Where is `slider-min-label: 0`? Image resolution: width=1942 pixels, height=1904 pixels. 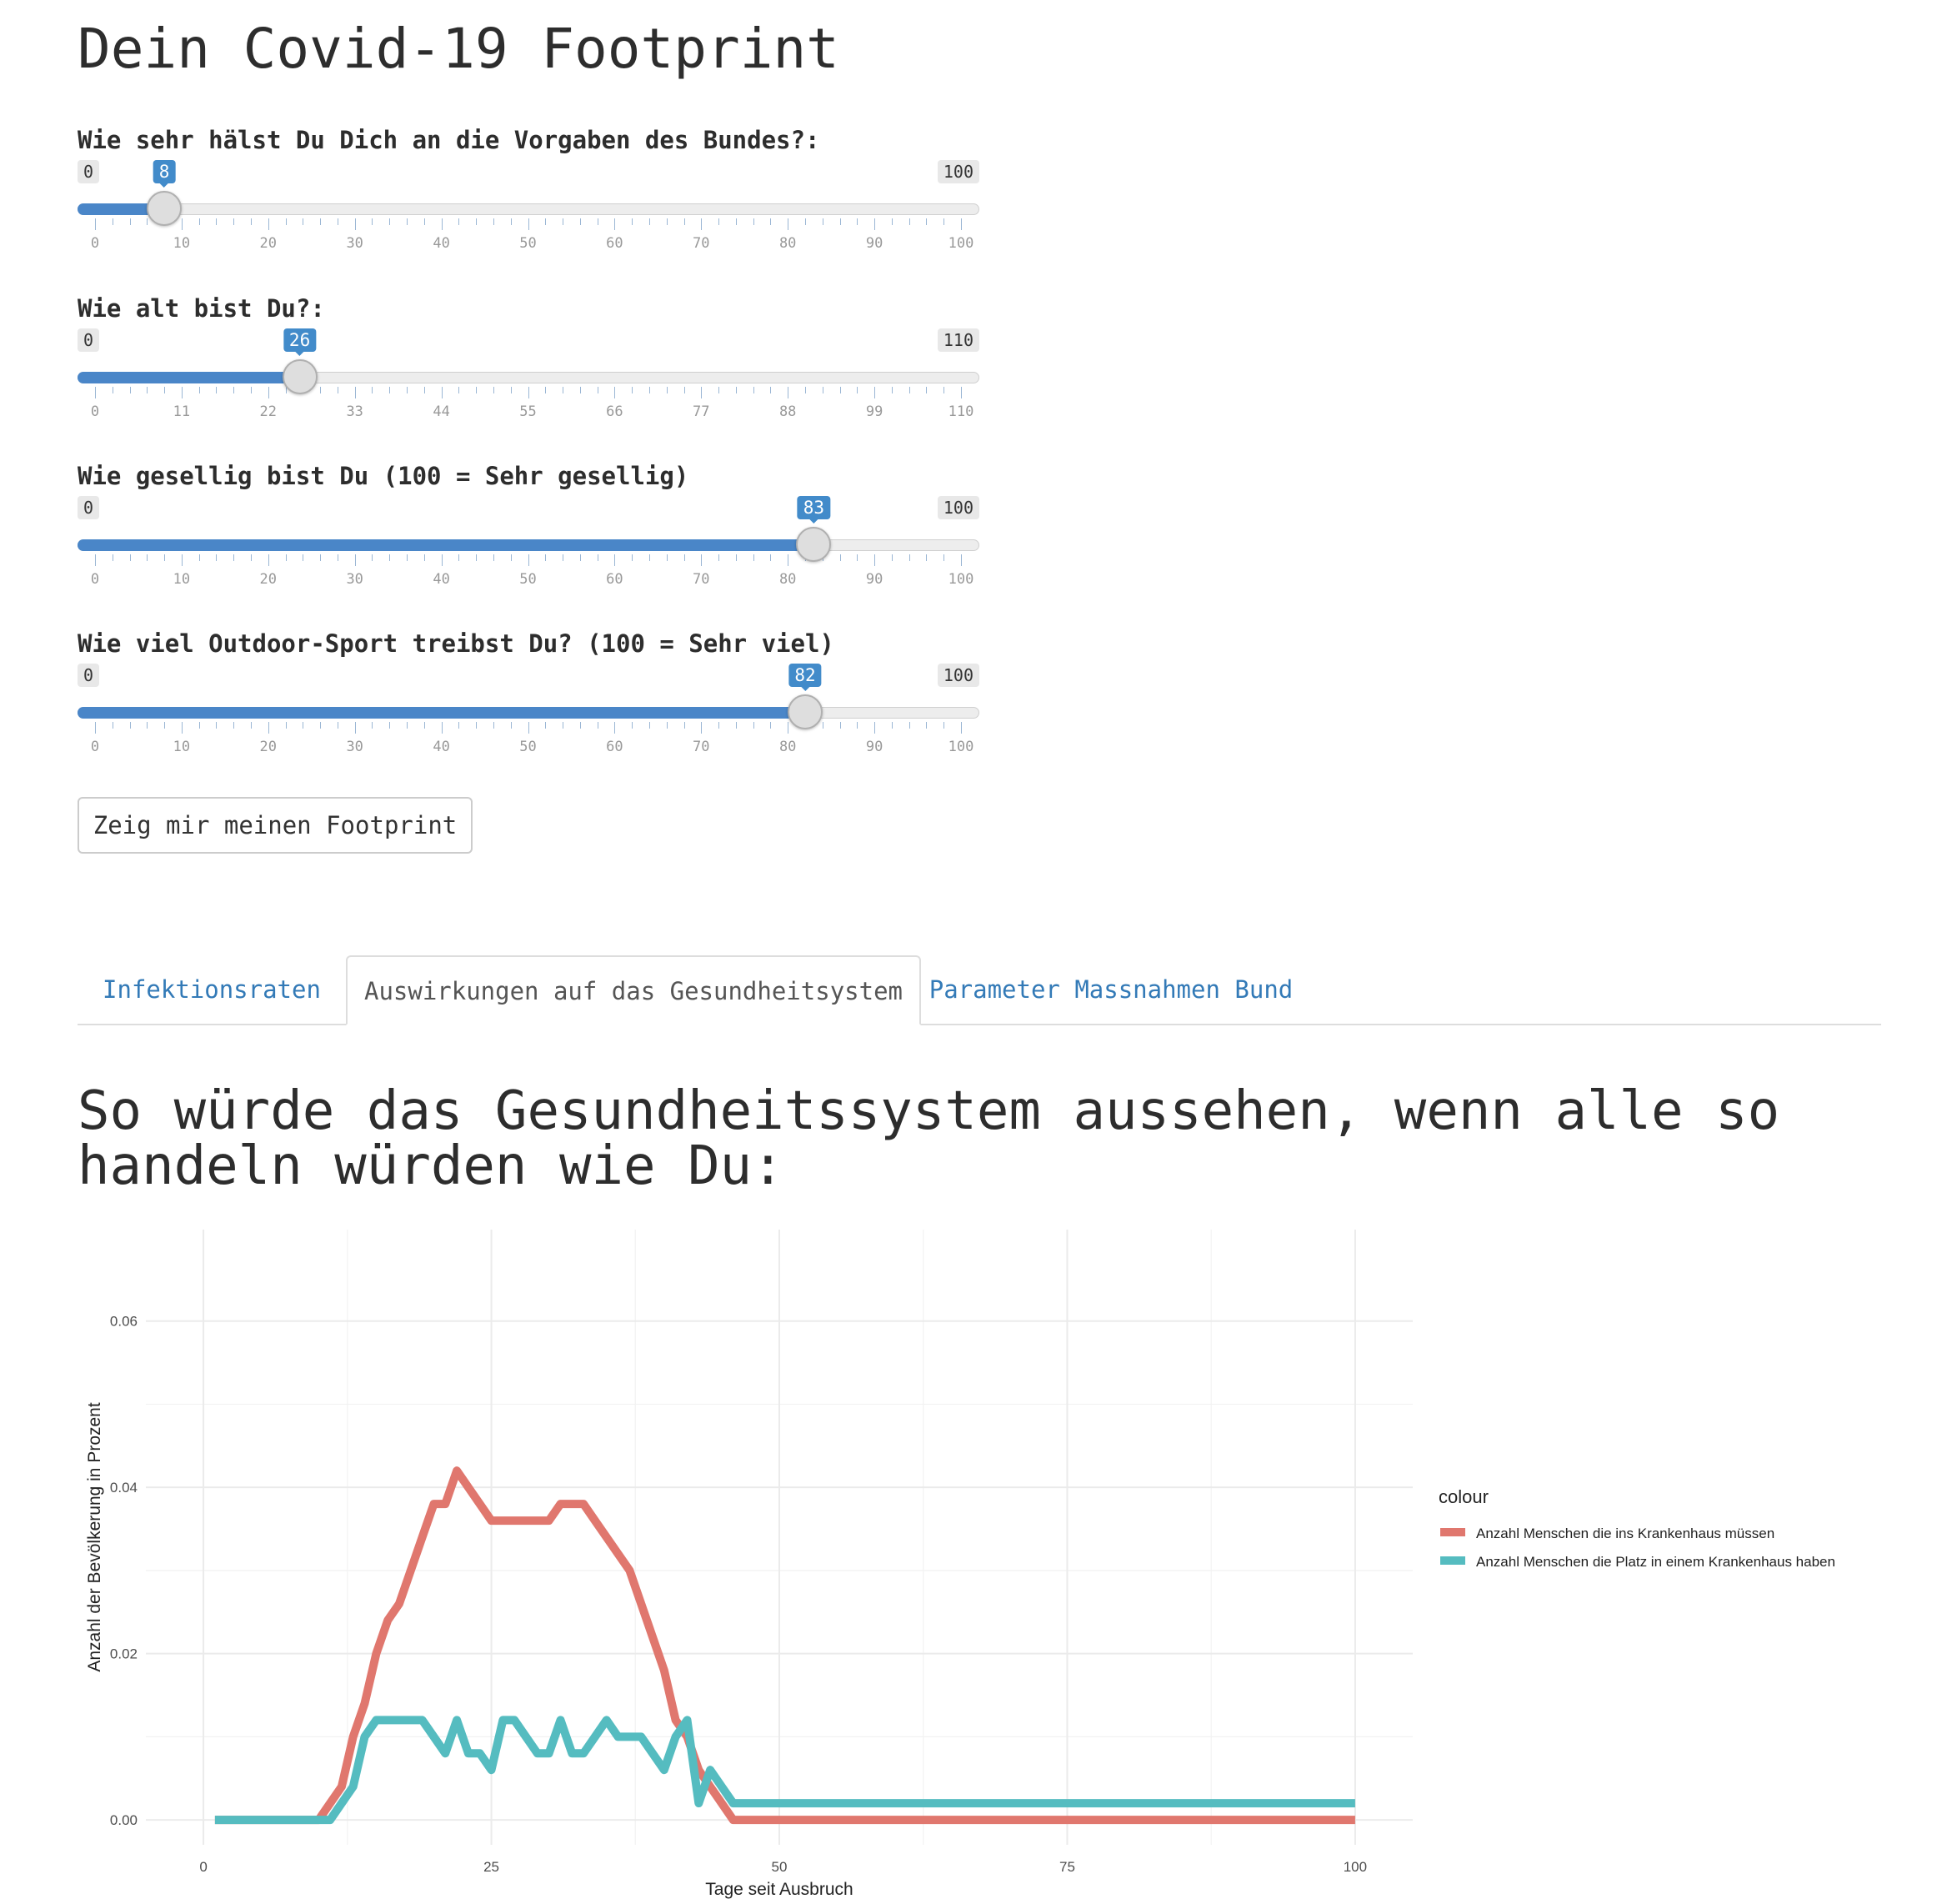
slider-min-label: 0 is located at coordinates (89, 675).